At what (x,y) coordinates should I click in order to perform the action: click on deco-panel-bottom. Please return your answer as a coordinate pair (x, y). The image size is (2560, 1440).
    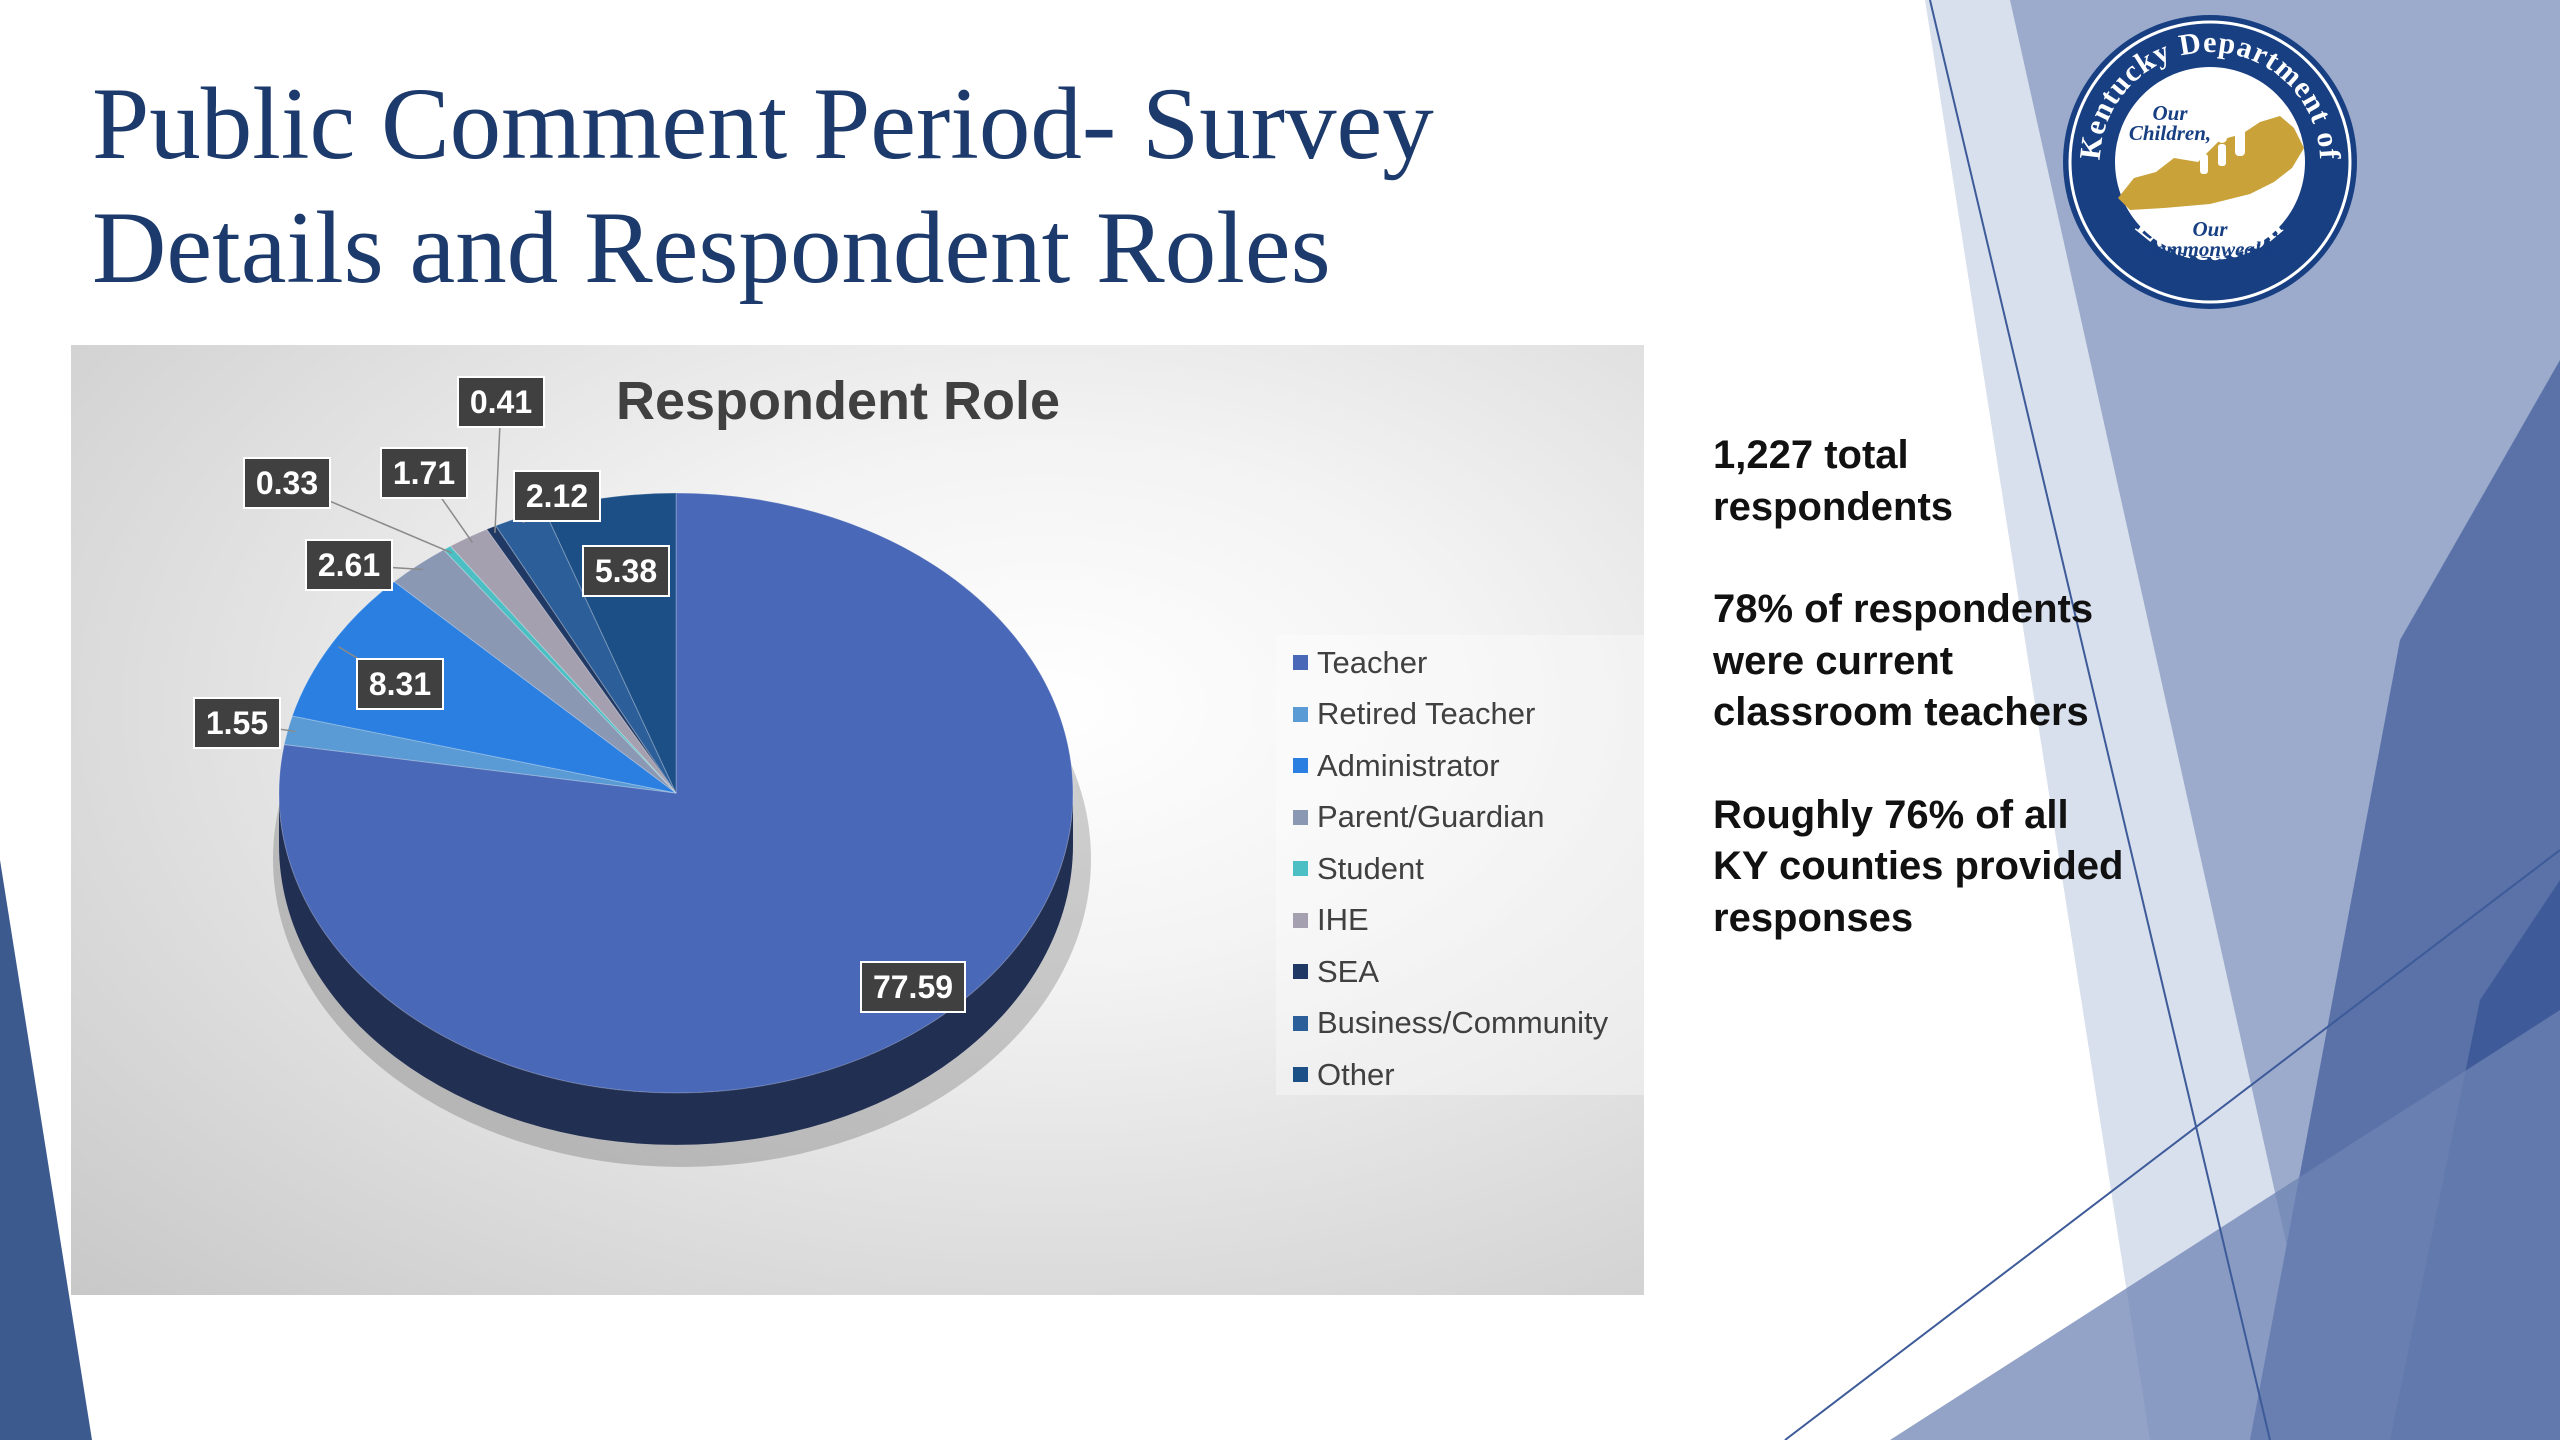
    Looking at the image, I should click on (2225, 1225).